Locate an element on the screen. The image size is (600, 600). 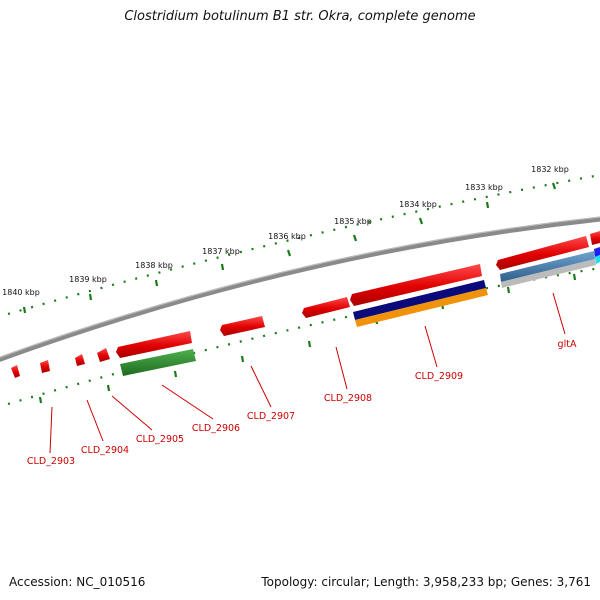
gene-label-cld-2906: CLD_2906 is located at coordinates (216, 428).